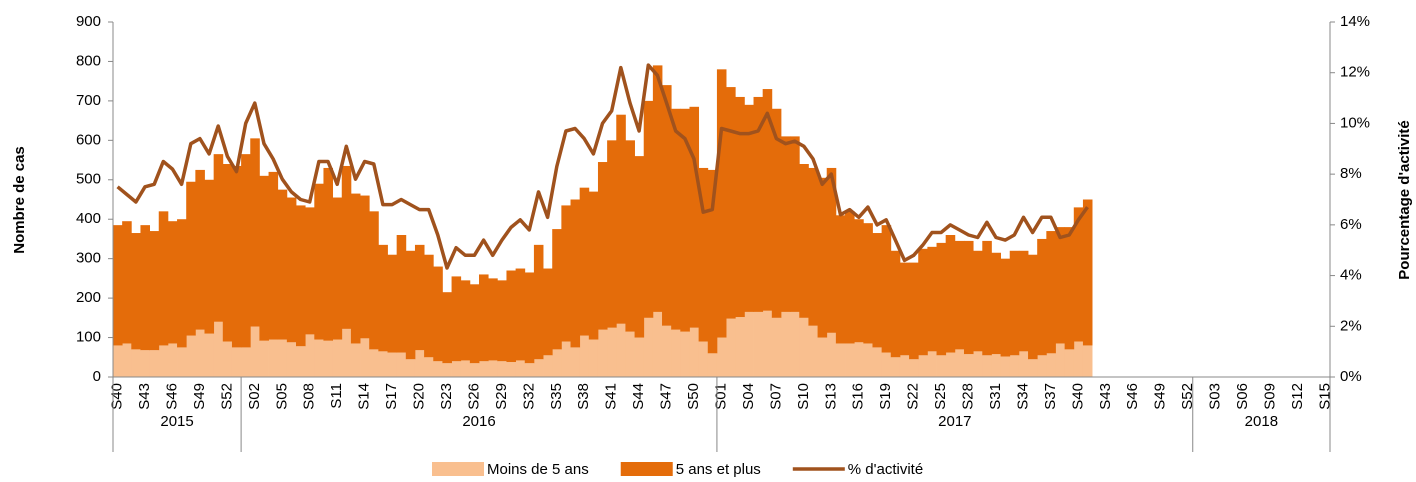  Describe the element at coordinates (556, 396) in the screenshot. I see `x-tick-label: S35` at that location.